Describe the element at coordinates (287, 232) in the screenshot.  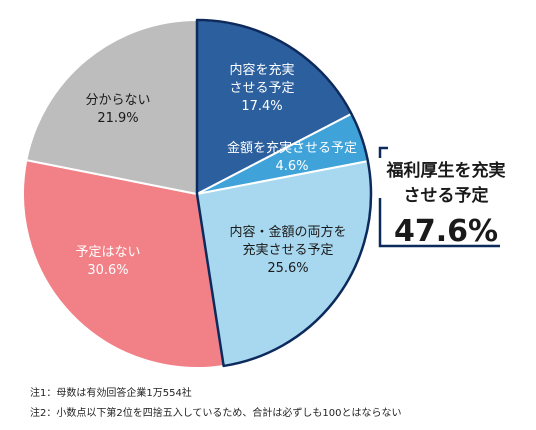
I see `slice-label-3-line-1: 内容・金額の両方を` at that location.